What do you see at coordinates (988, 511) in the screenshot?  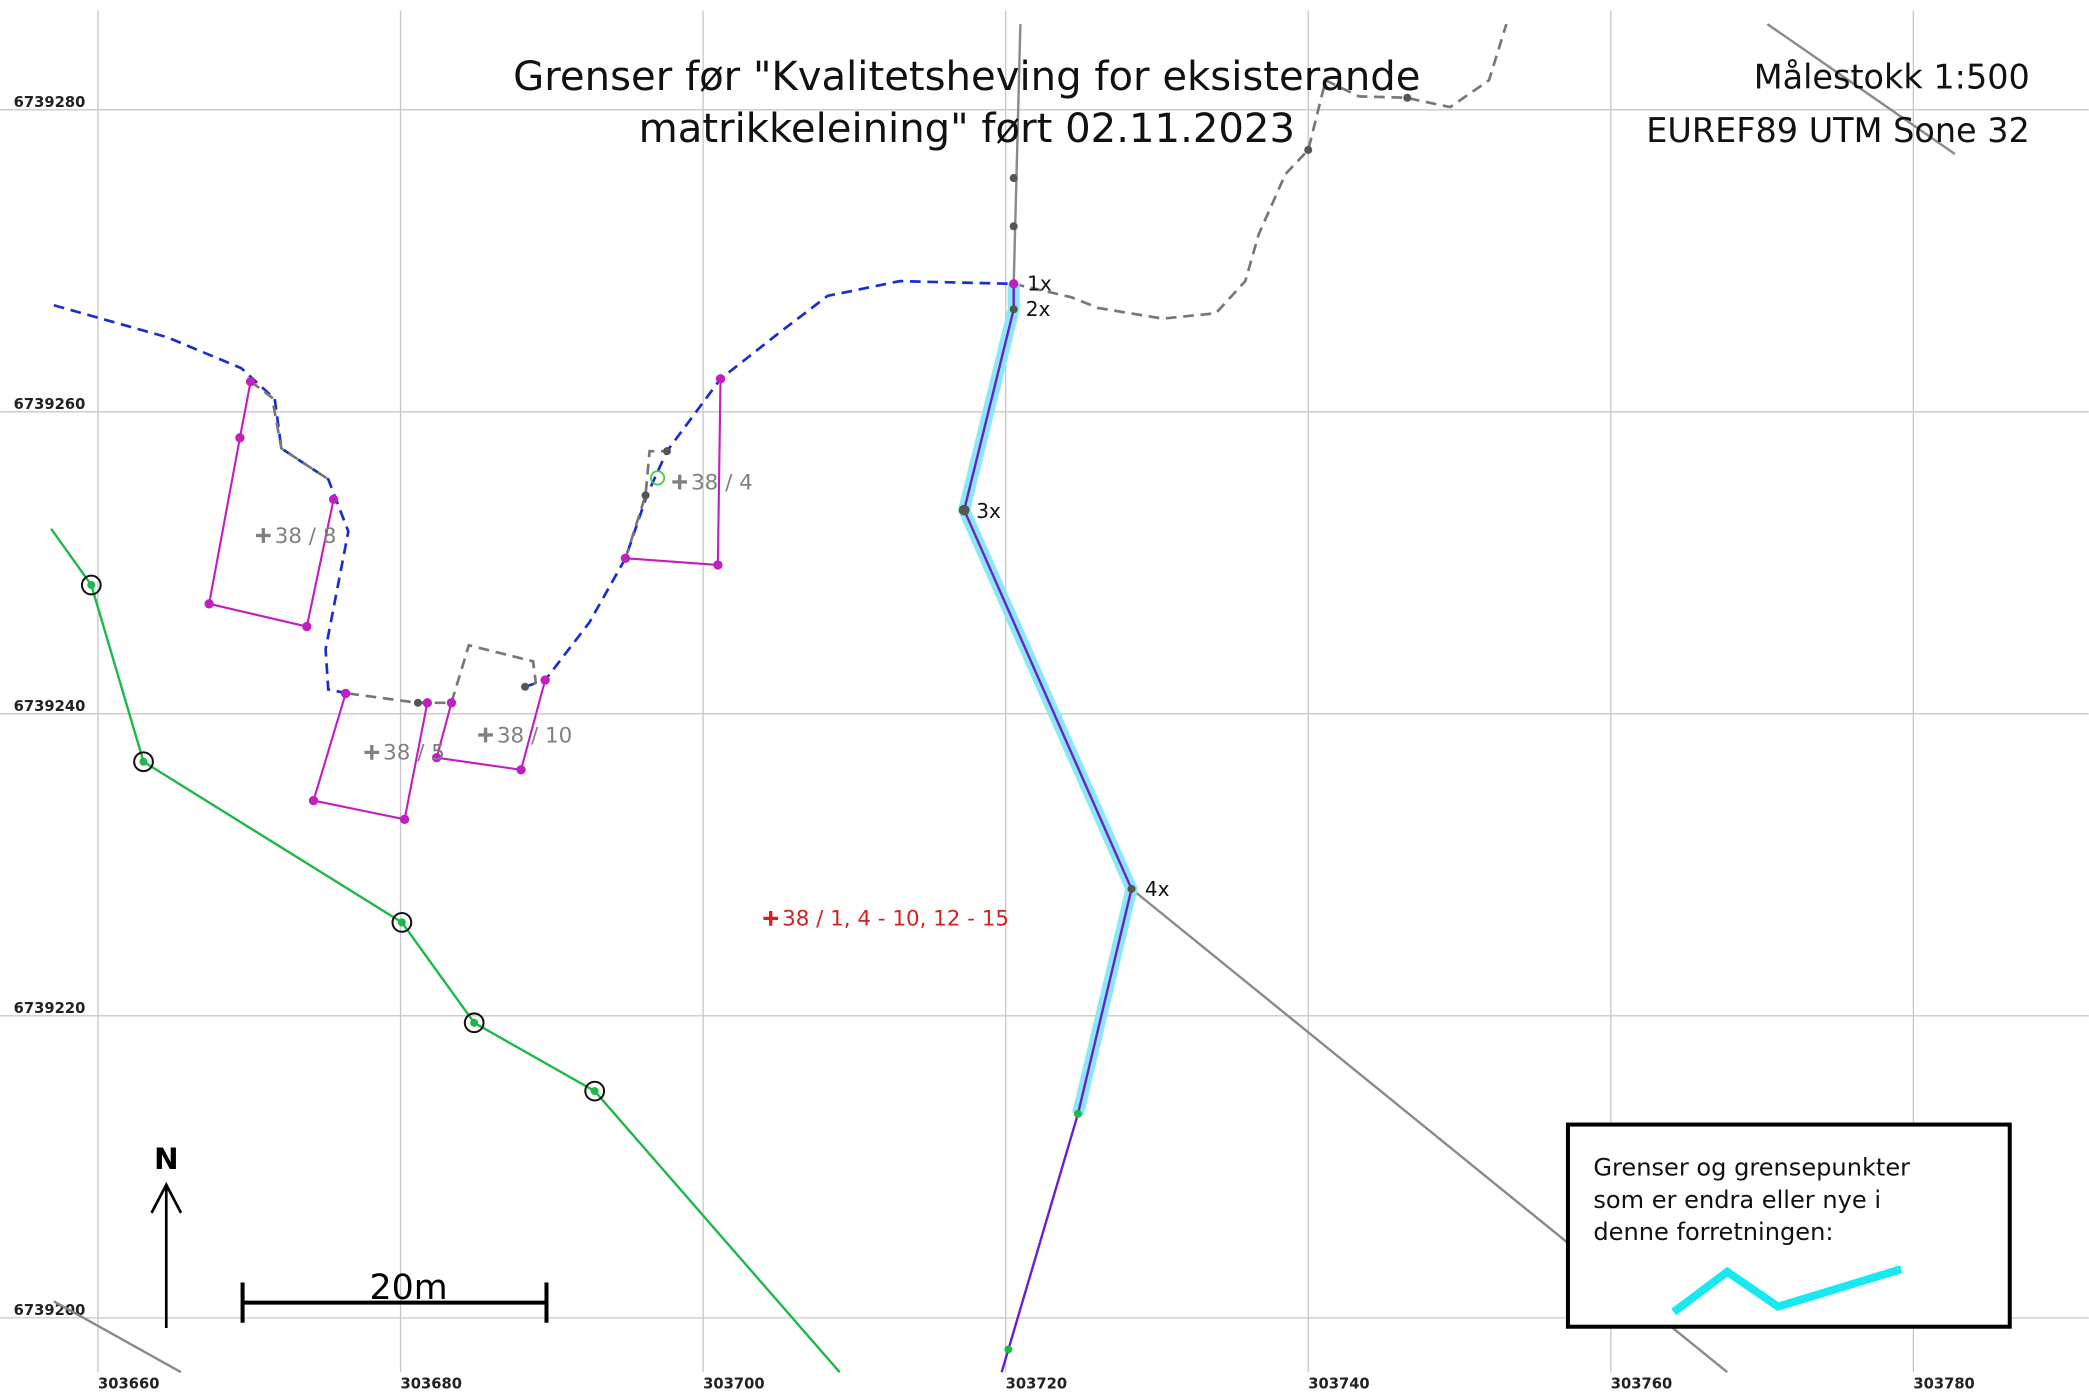 I see `point-label: 3x` at bounding box center [988, 511].